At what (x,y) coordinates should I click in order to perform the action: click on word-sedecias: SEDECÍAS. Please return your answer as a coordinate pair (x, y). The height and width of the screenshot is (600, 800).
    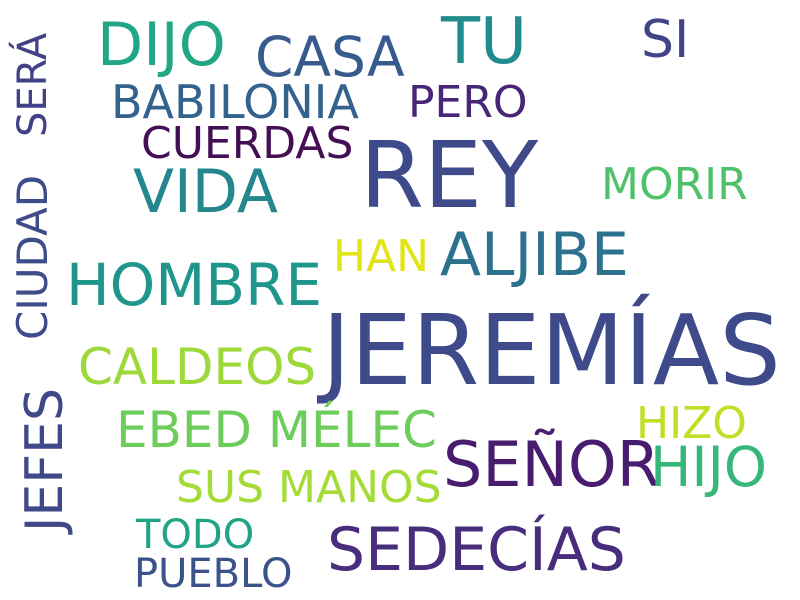
    Looking at the image, I should click on (476, 550).